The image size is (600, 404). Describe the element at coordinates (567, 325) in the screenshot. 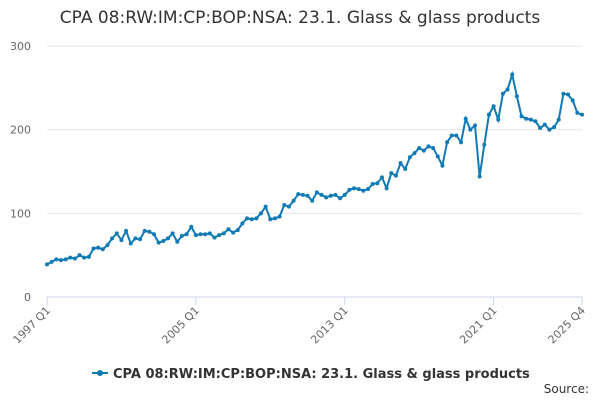

I see `x-tick-label: 2025 Q4` at that location.